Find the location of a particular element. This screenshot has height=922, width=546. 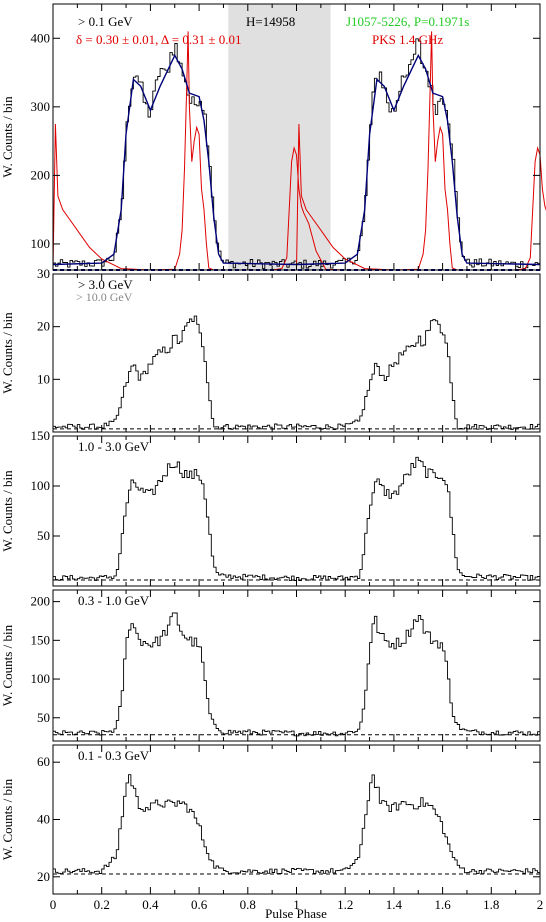

shared-x-axis: 0 0.2 0.4 0.6 0.8 1 1.2 1.4 1.6 1.8 2 is located at coordinates (297, 904).